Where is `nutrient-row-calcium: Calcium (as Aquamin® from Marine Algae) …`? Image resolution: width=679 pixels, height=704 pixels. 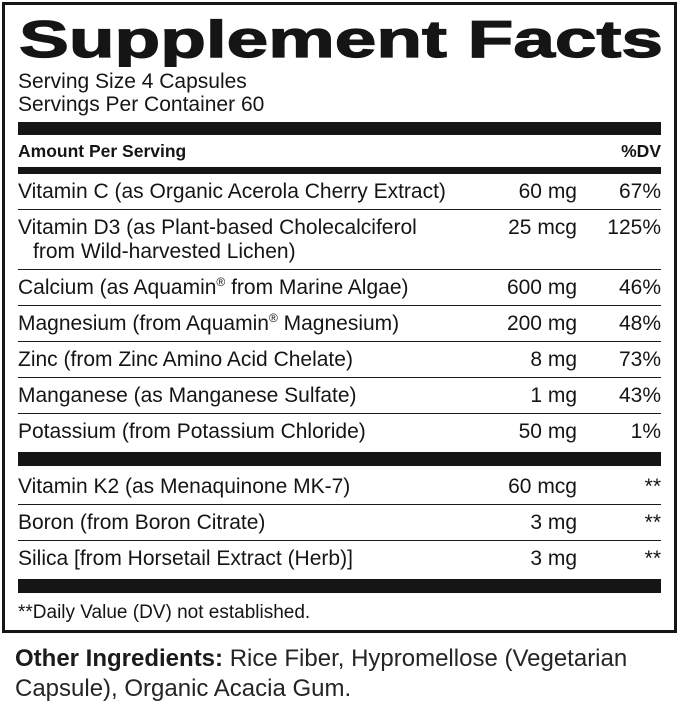 nutrient-row-calcium: Calcium (as Aquamin® from Marine Algae) … is located at coordinates (339, 287).